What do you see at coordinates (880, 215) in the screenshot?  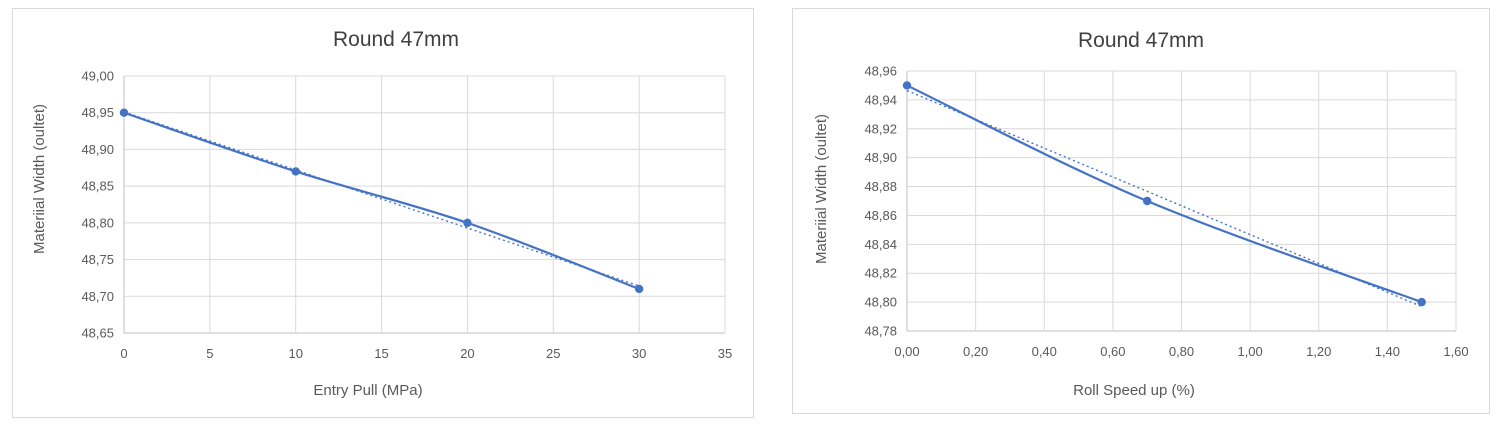 I see `y-tick-label: 48,86` at bounding box center [880, 215].